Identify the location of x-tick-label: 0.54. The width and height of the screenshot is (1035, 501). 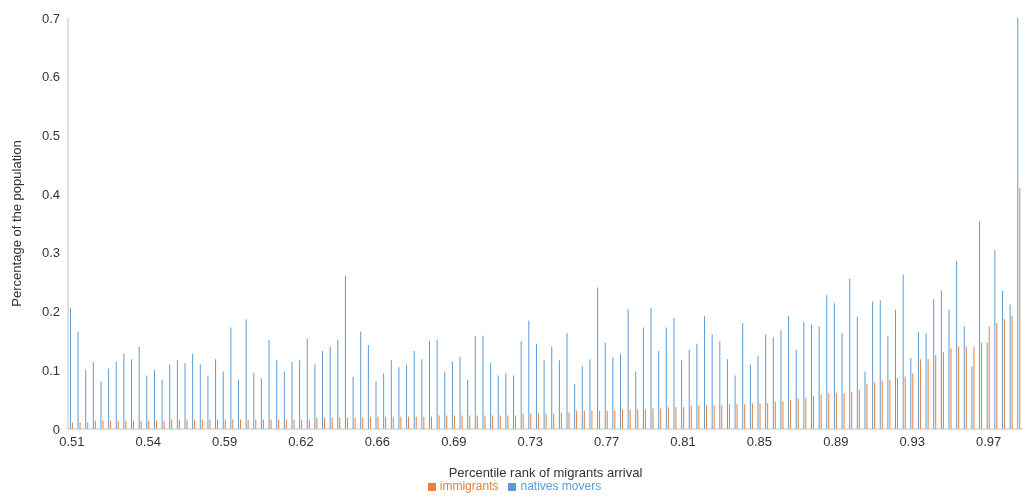
(148, 442).